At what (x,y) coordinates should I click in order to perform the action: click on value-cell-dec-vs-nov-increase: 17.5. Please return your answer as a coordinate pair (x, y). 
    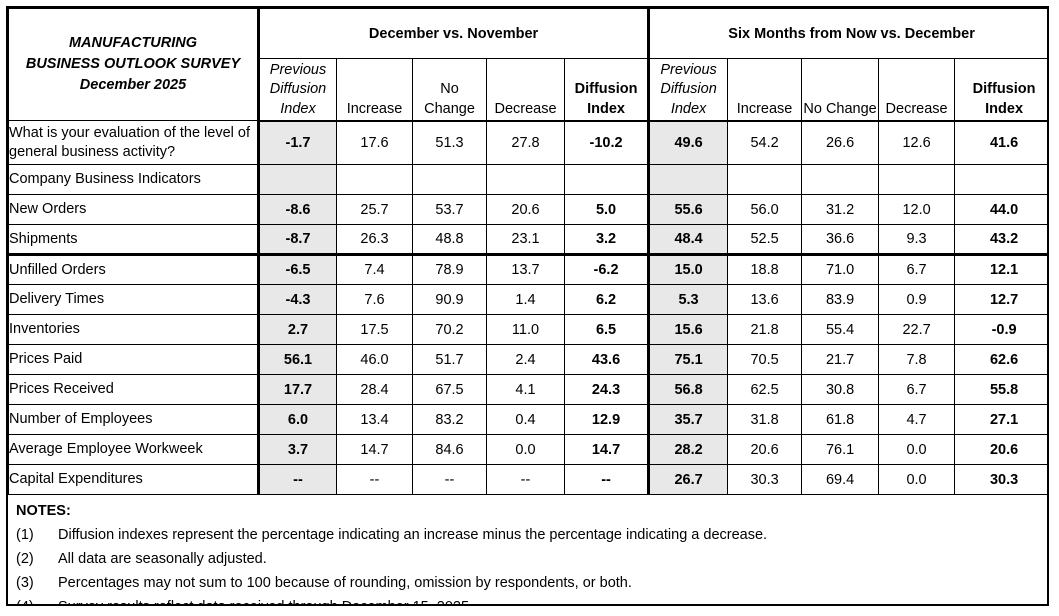
    Looking at the image, I should click on (374, 329).